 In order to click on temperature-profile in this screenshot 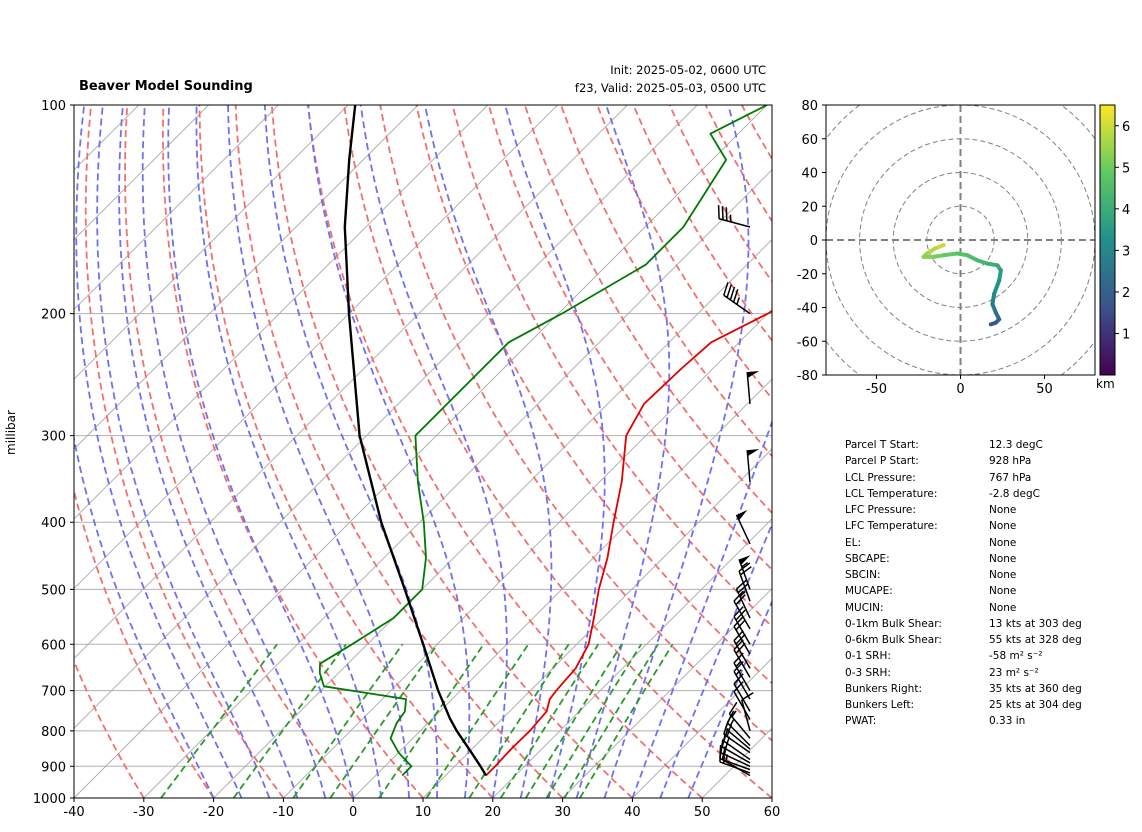, I will do `click(628, 543)`.